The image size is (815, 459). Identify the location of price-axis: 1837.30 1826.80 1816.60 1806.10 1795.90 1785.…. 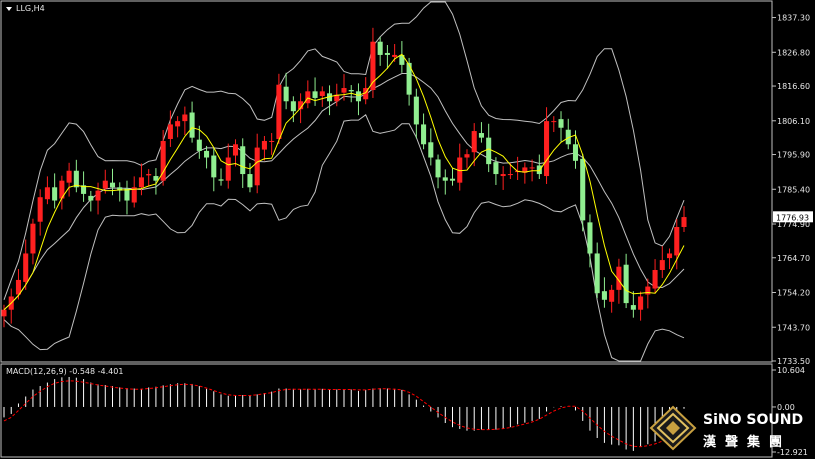
(791, 190).